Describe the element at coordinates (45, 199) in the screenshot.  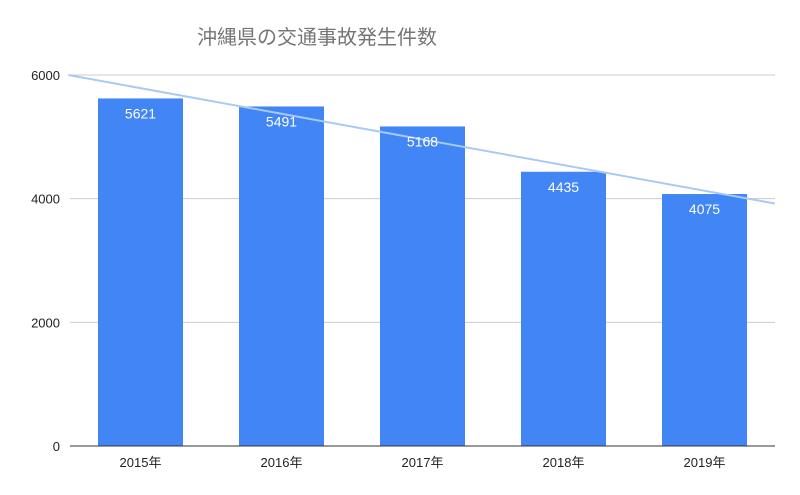
I see `y-tick-label: 4000` at that location.